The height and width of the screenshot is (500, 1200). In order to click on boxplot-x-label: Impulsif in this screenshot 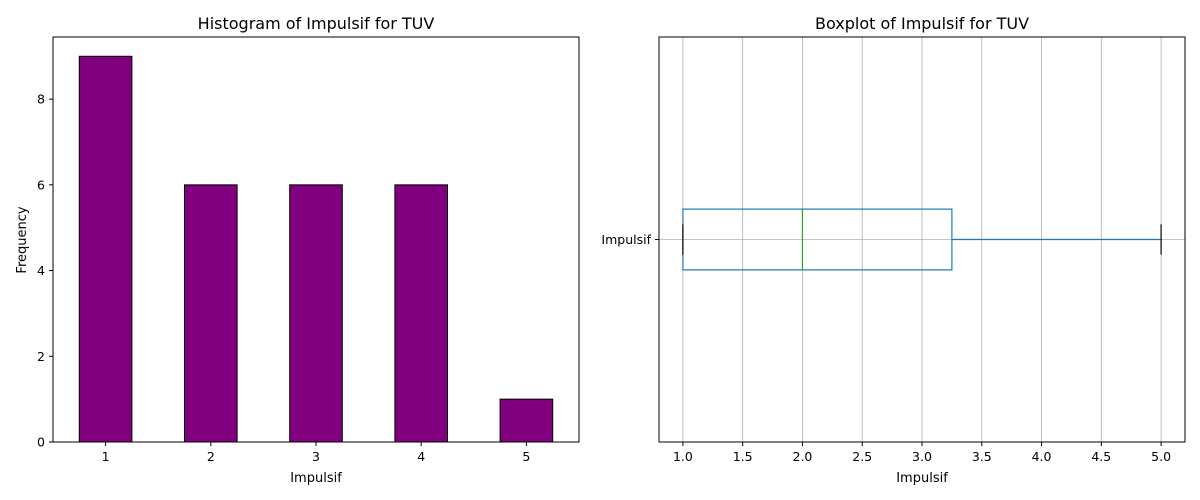, I will do `click(922, 478)`.